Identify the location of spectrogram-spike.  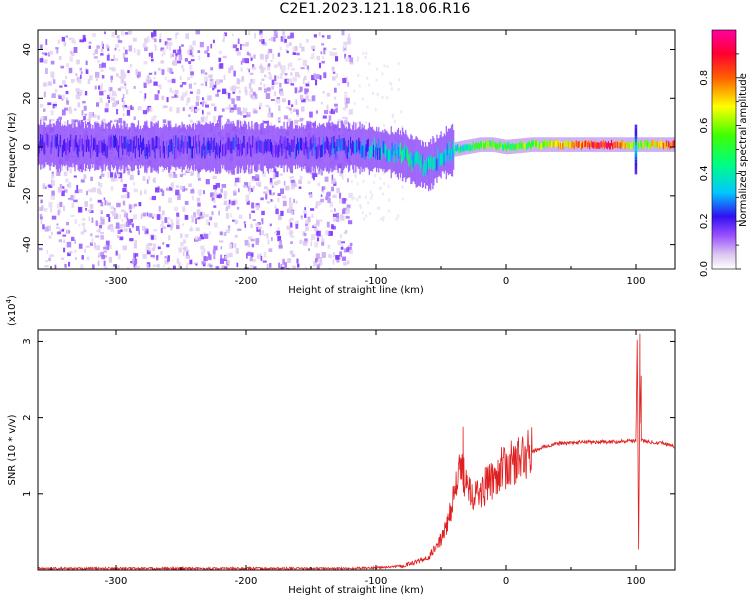
(636, 155).